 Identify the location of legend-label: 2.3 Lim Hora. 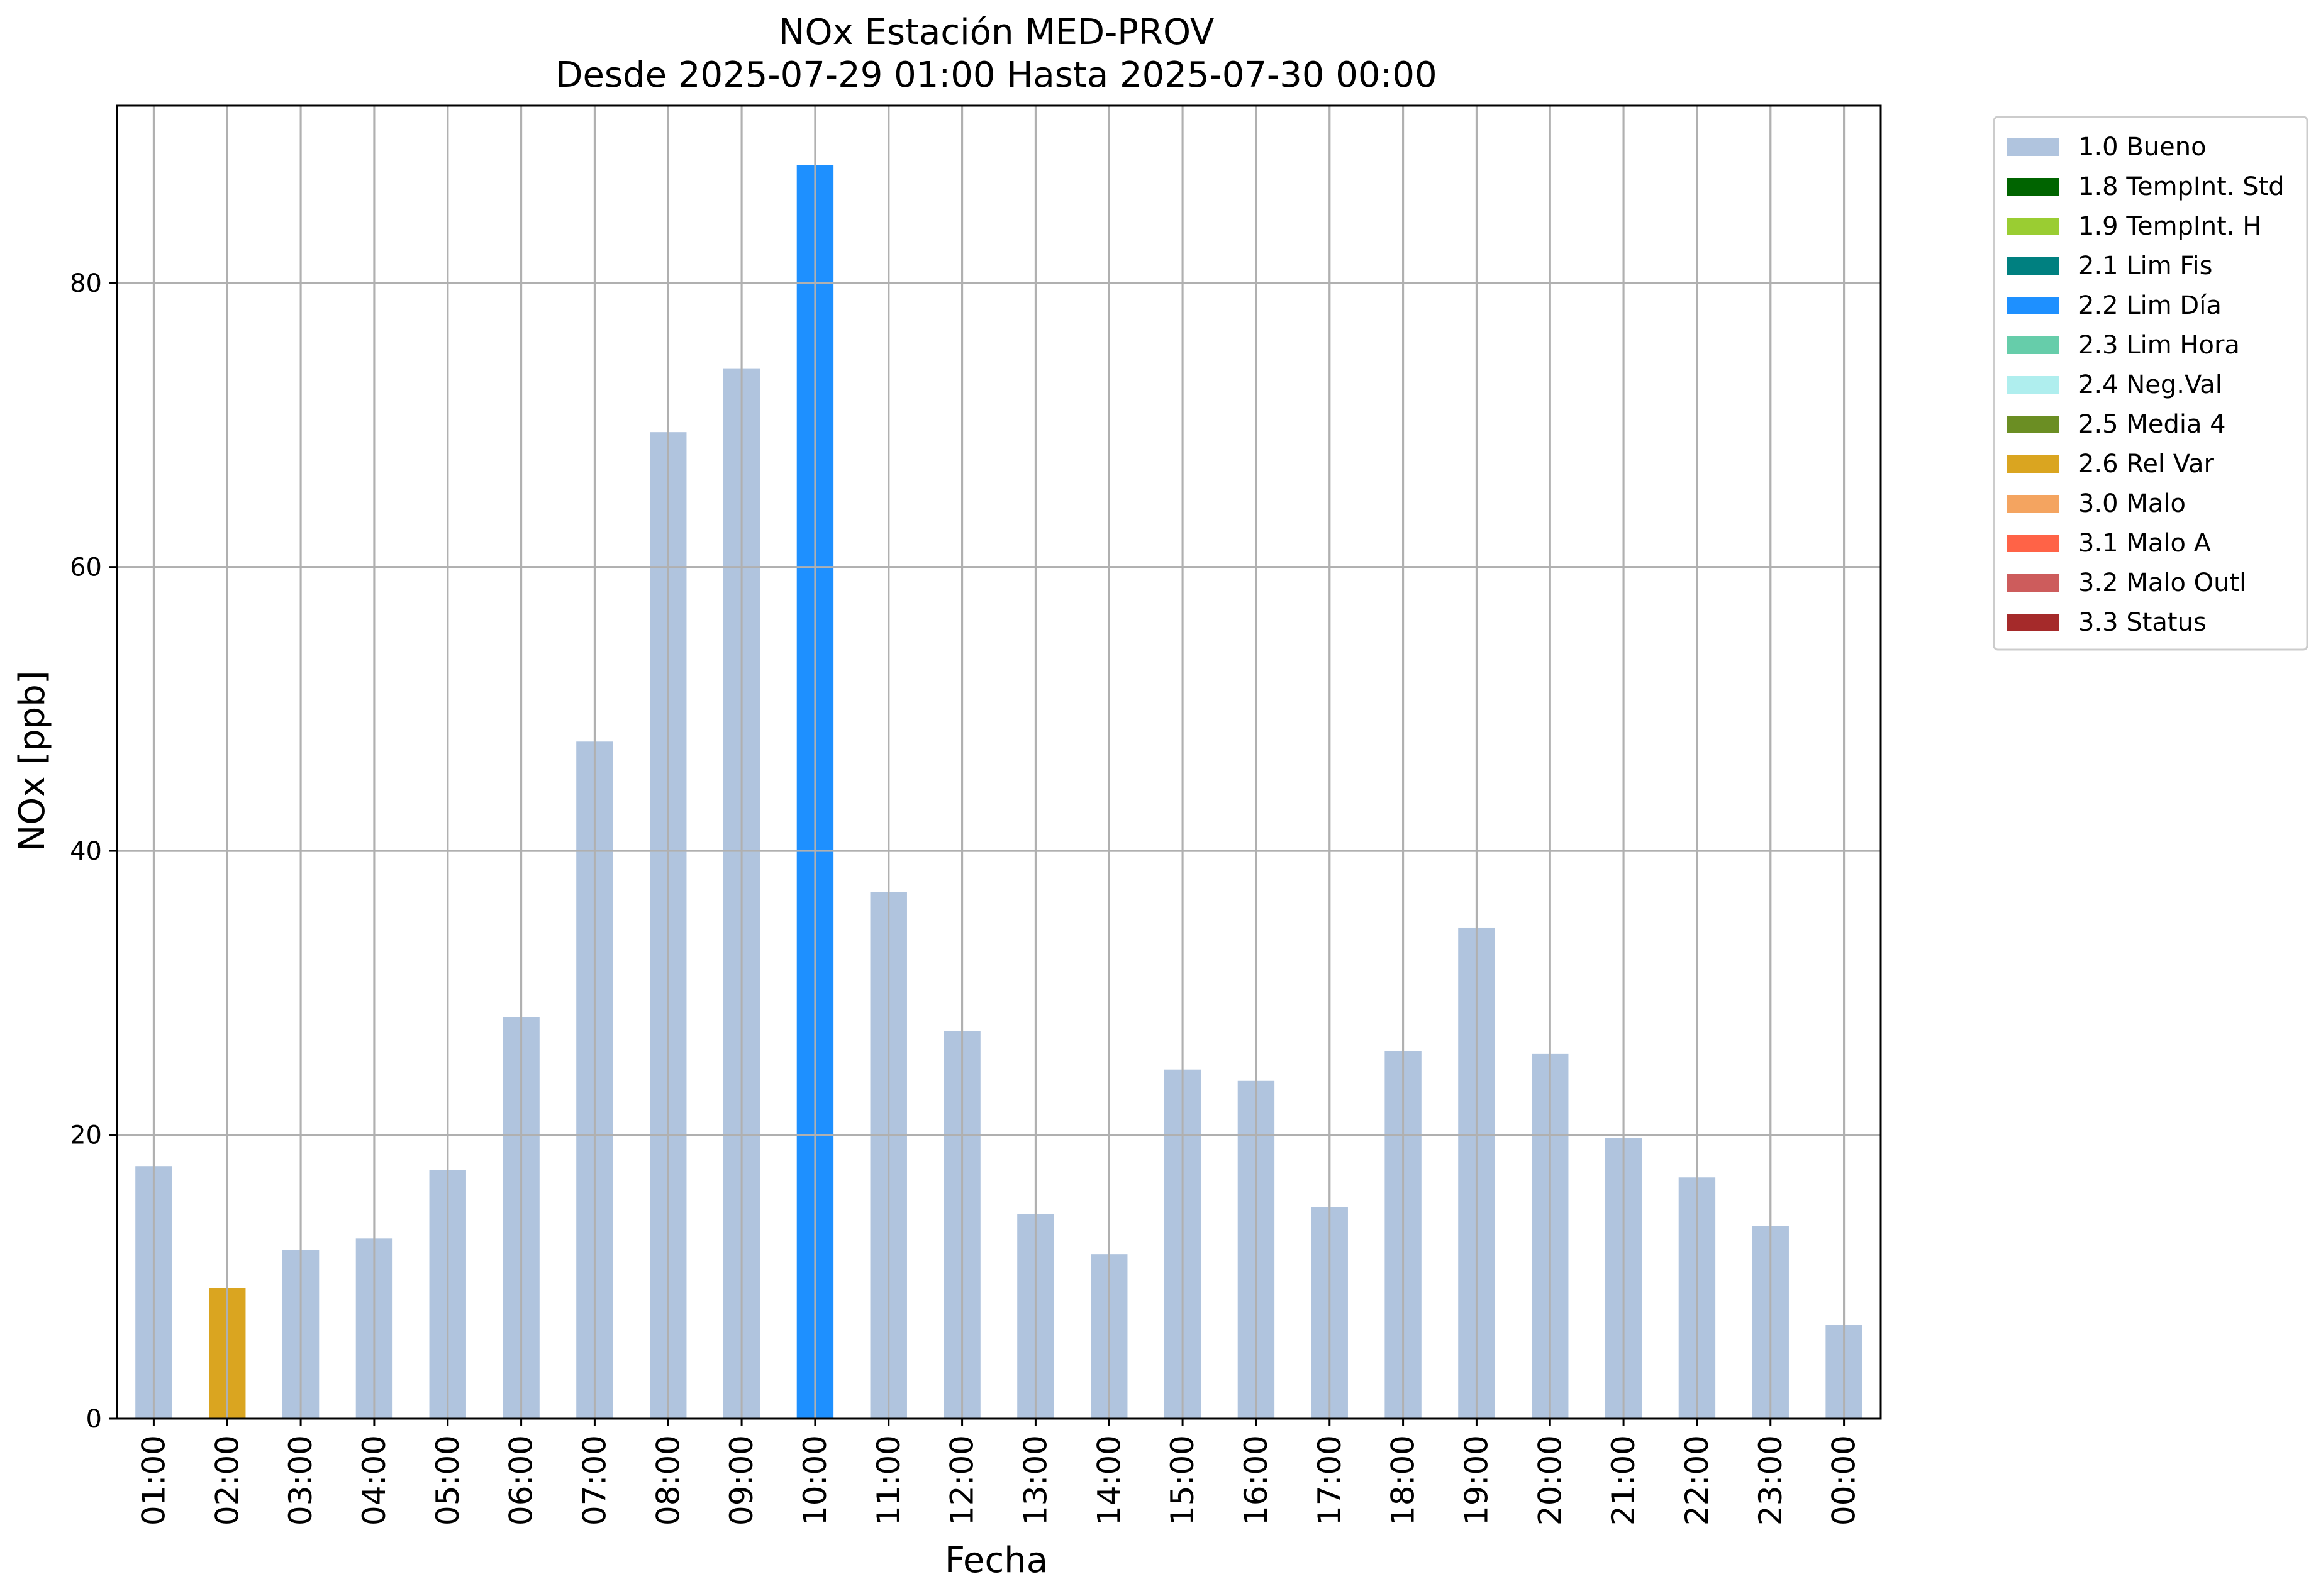
(2159, 345).